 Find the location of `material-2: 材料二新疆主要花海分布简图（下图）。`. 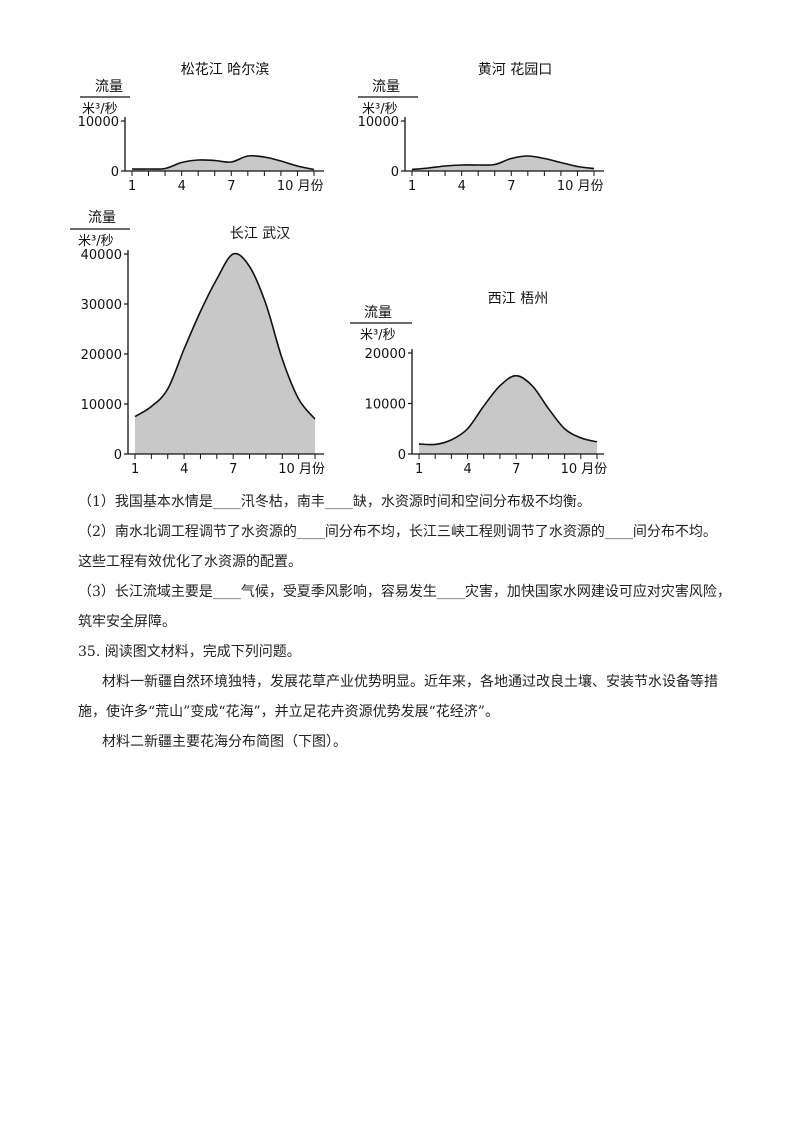

material-2: 材料二新疆主要花海分布简图（下图）。 is located at coordinates (224, 742).